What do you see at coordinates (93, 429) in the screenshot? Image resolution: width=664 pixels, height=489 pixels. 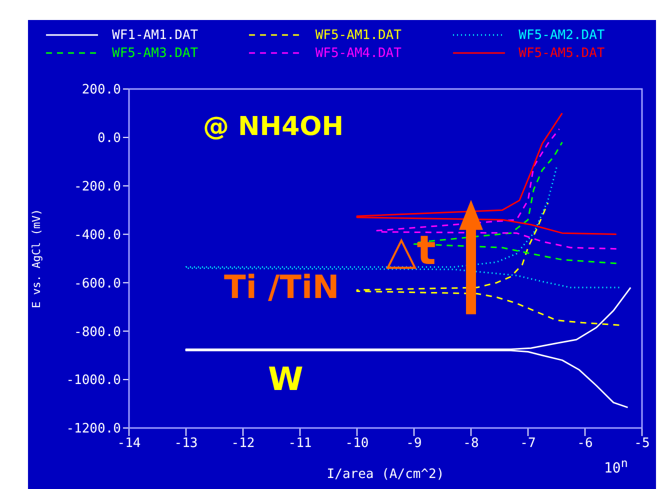 I see `y-tick-label: -1200.0` at bounding box center [93, 429].